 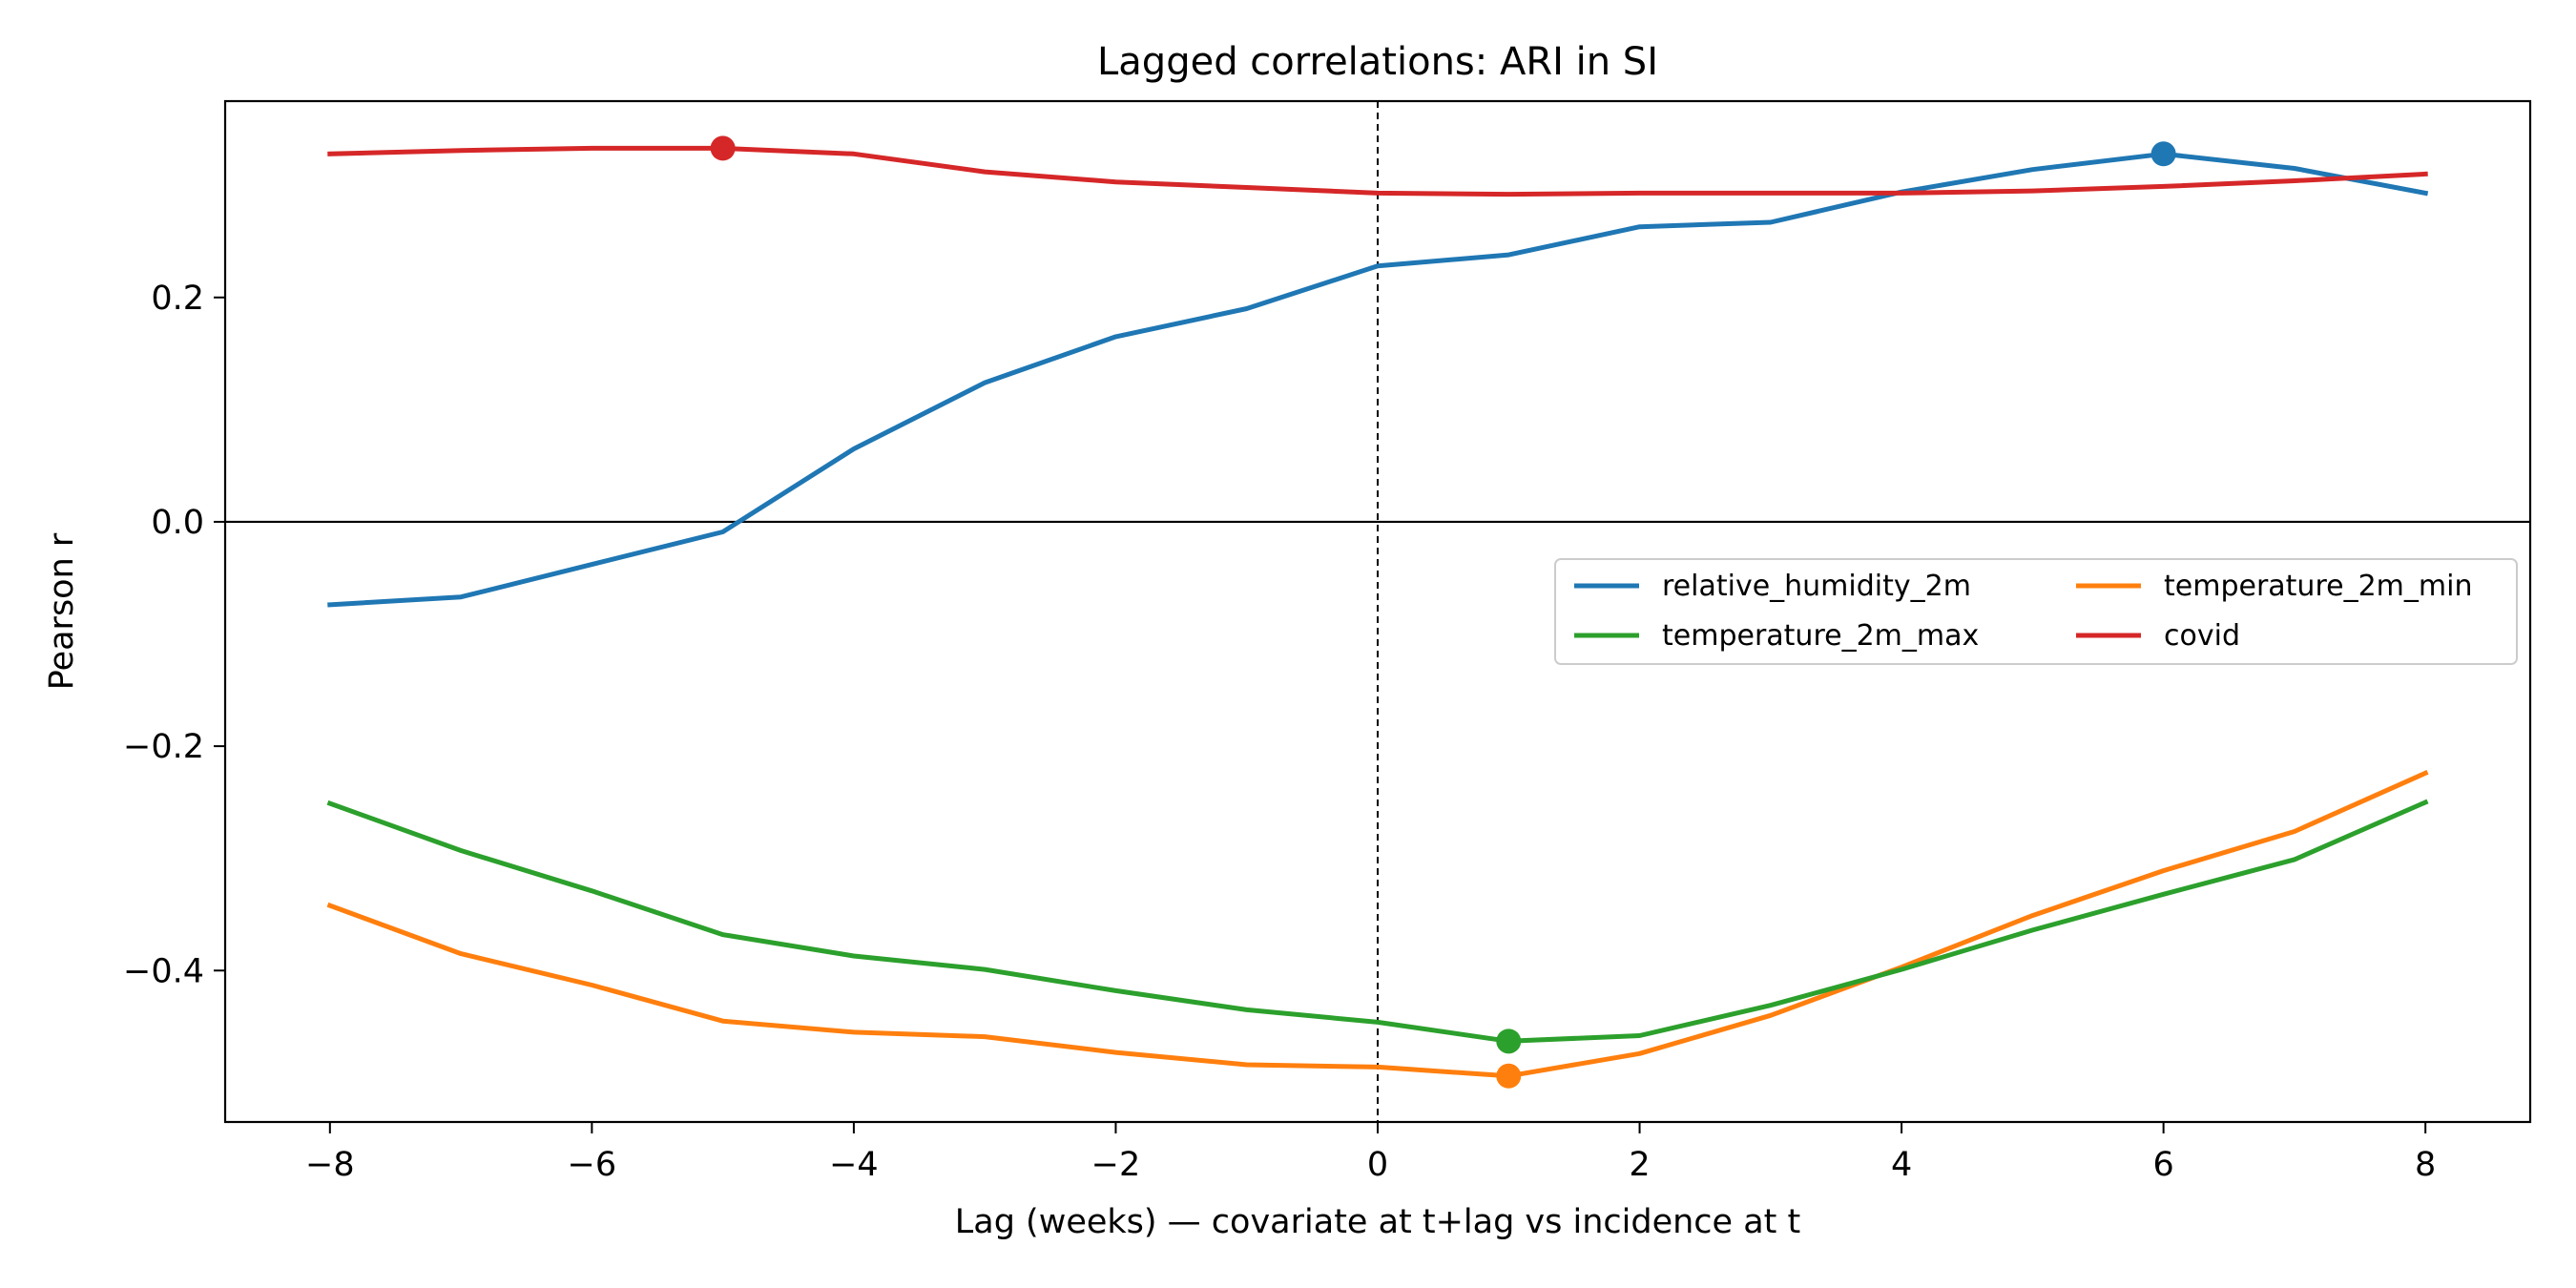 What do you see at coordinates (854, 1165) in the screenshot?
I see `x-tick-label: −4` at bounding box center [854, 1165].